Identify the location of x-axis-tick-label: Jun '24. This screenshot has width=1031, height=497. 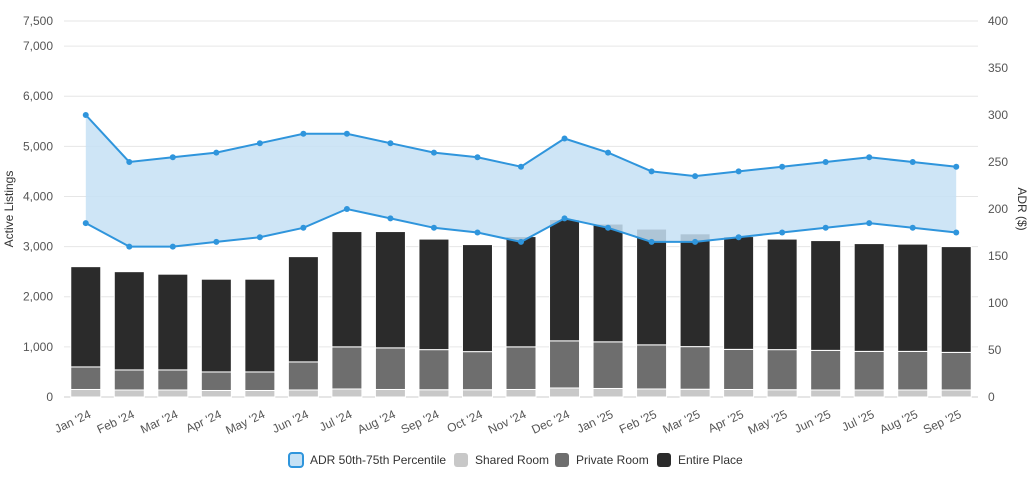
(290, 421).